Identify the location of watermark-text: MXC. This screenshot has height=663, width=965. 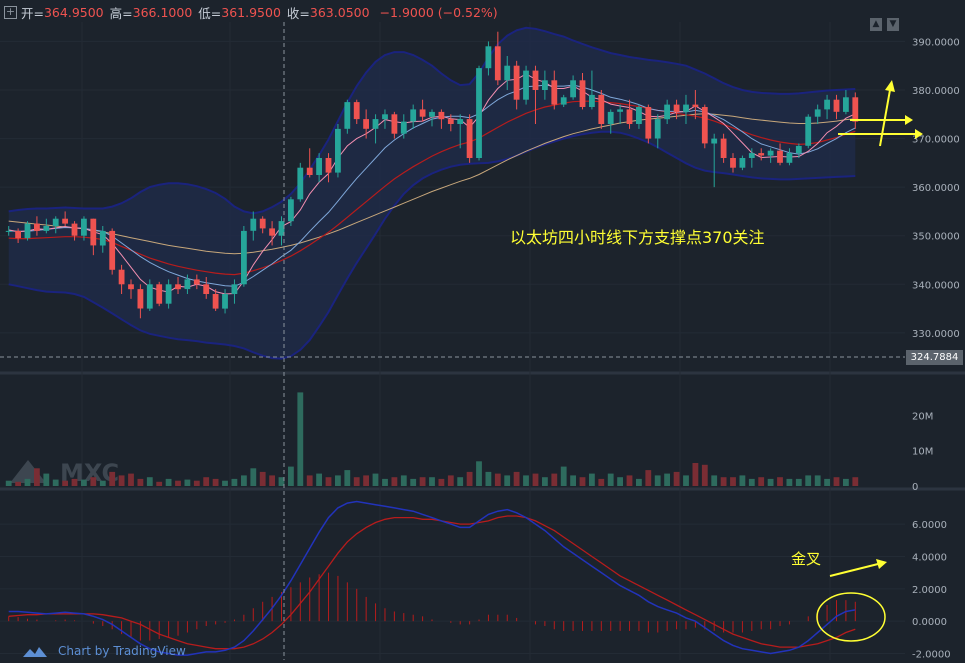
(89, 473).